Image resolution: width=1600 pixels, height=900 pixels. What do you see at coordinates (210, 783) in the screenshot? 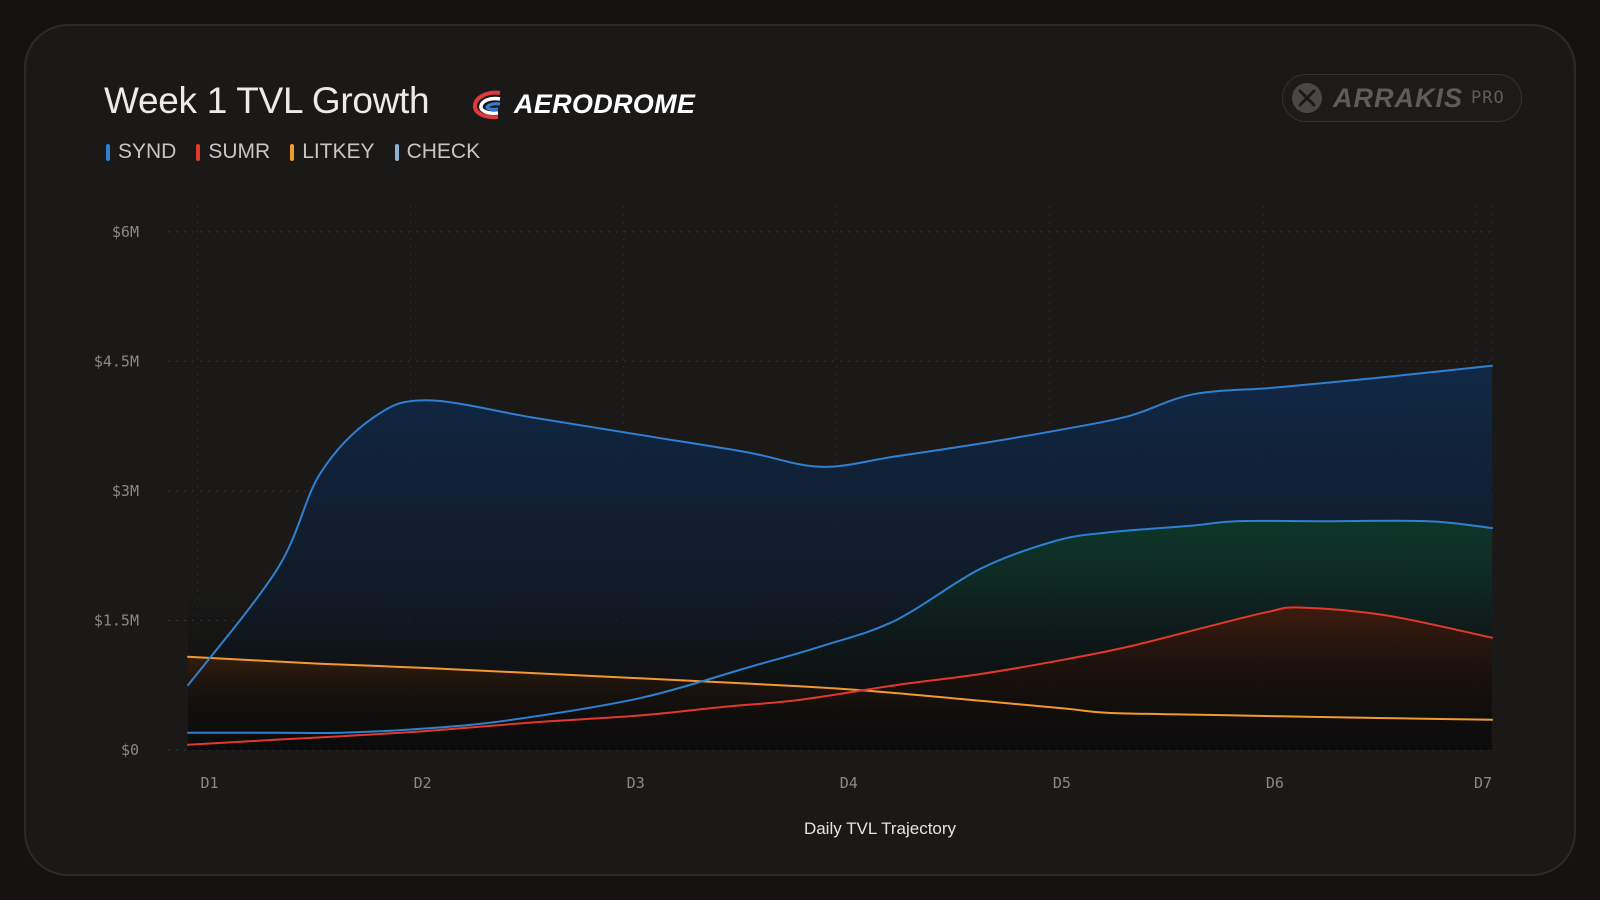
I see `x-tick-label: D1` at bounding box center [210, 783].